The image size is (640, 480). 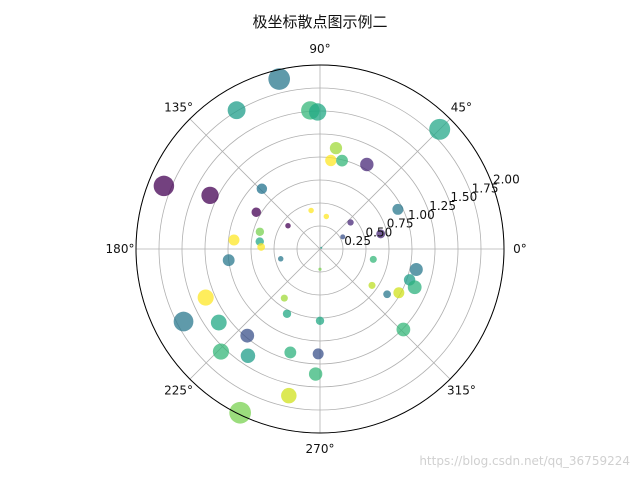 What do you see at coordinates (506, 180) in the screenshot?
I see `r-tick-label: 2.00` at bounding box center [506, 180].